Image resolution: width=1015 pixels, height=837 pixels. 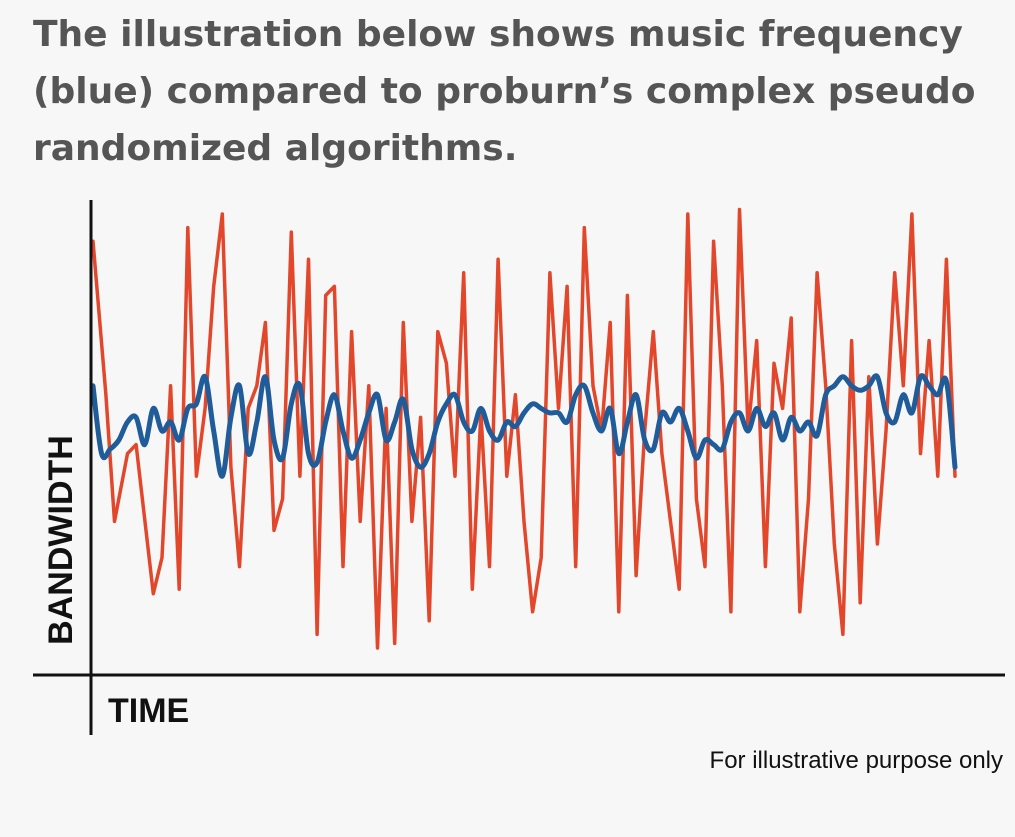 What do you see at coordinates (148, 711) in the screenshot?
I see `x-axis-label: TIME` at bounding box center [148, 711].